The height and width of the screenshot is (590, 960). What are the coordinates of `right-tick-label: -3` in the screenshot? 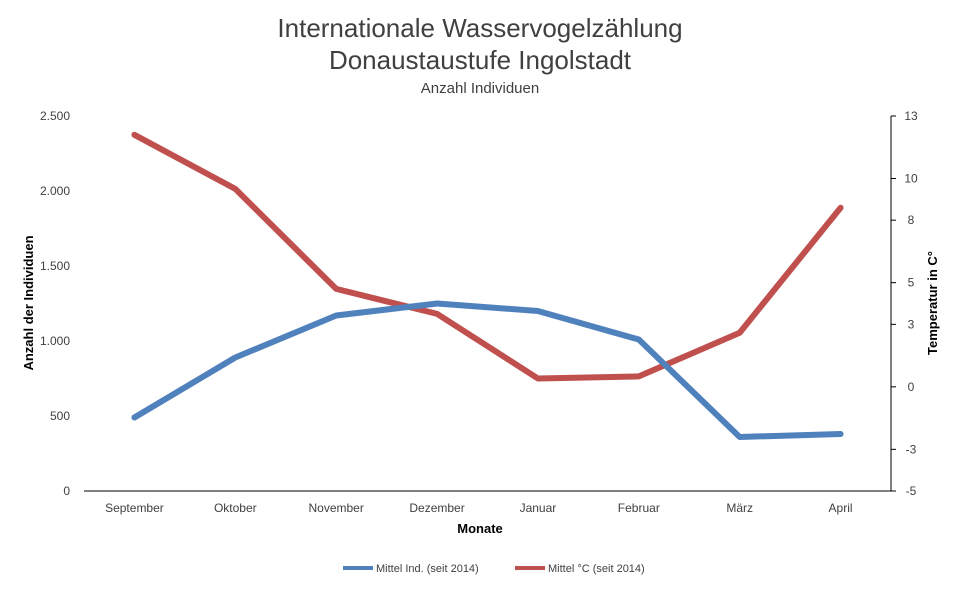 It's located at (911, 449).